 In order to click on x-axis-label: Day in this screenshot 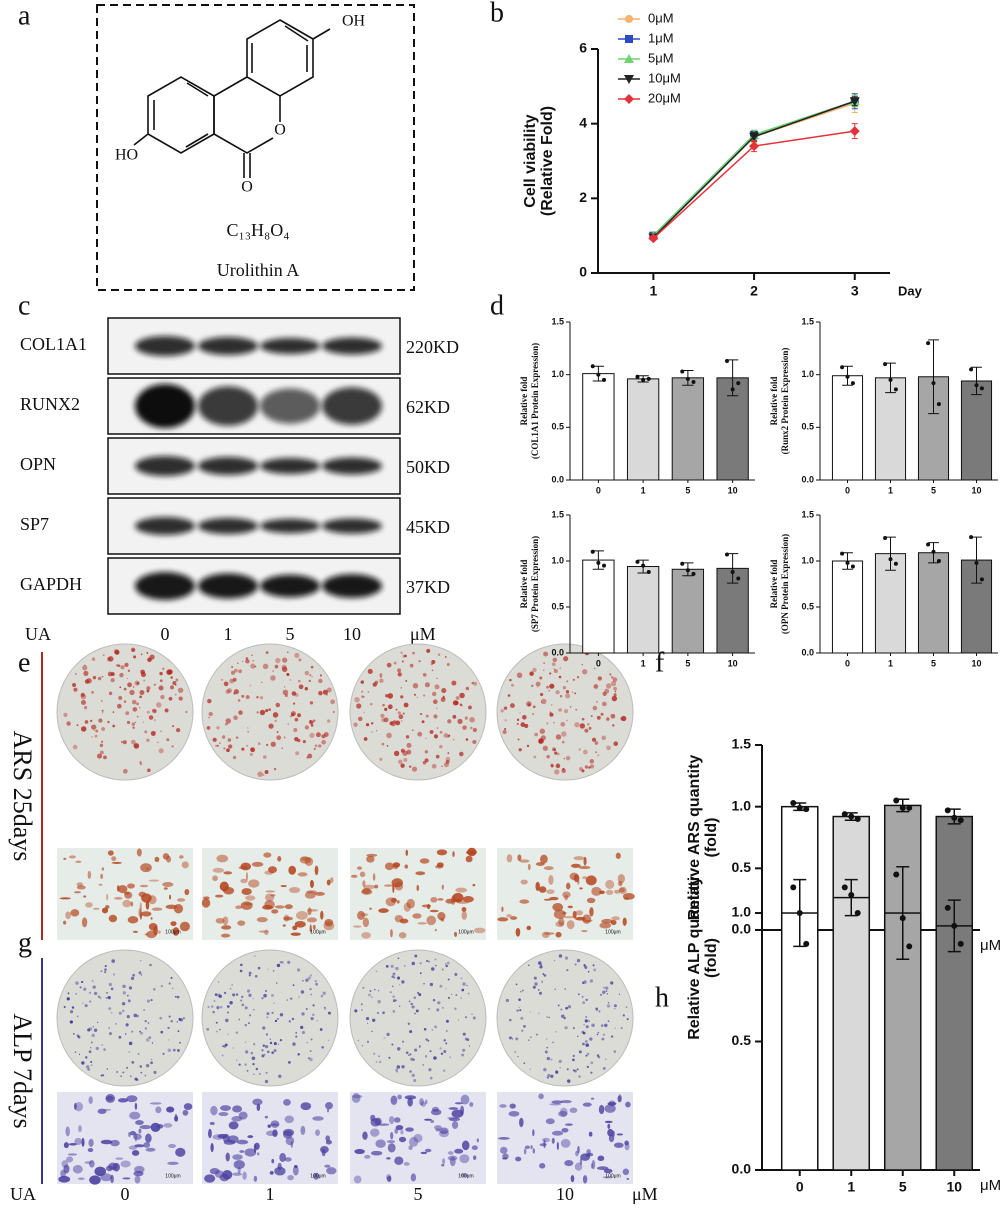, I will do `click(910, 290)`.